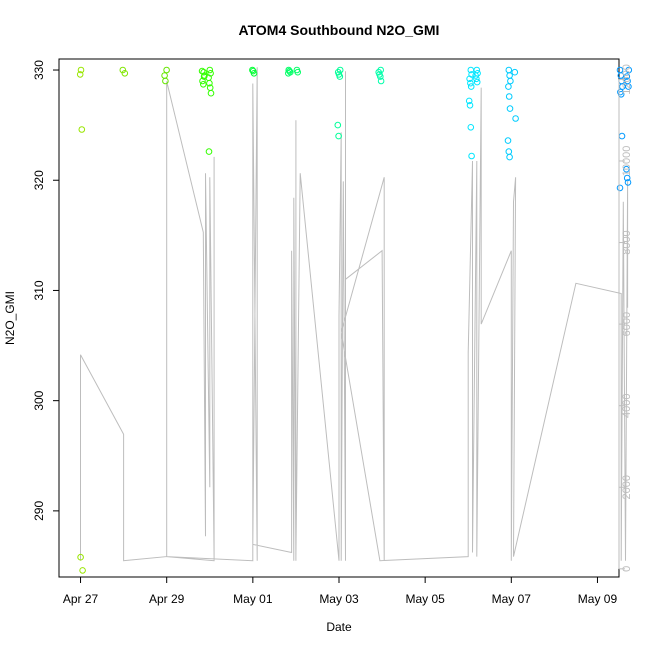 The image size is (650, 650). I want to click on y-tick-label: 300, so click(39, 400).